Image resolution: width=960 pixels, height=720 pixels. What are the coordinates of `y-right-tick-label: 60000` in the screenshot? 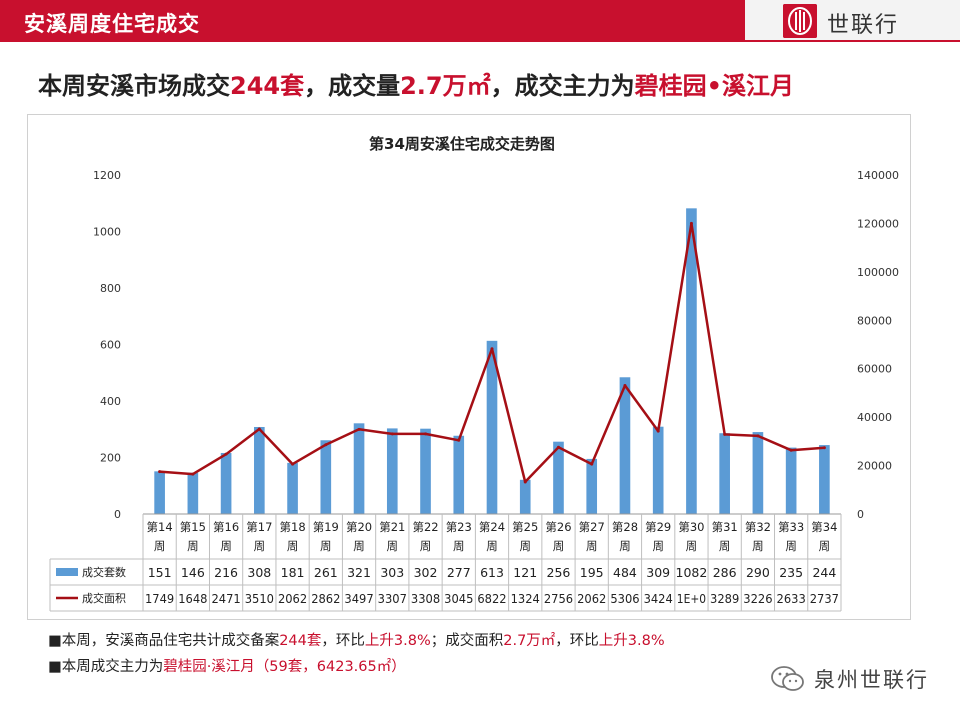 It's located at (874, 369).